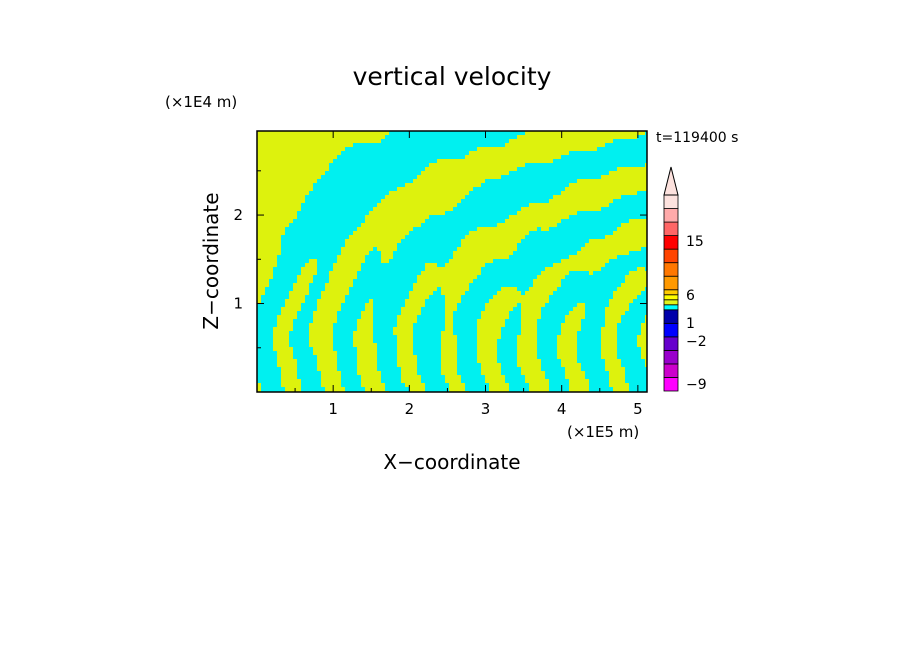 The height and width of the screenshot is (654, 904). Describe the element at coordinates (238, 215) in the screenshot. I see `y-tick-label: 2` at that location.